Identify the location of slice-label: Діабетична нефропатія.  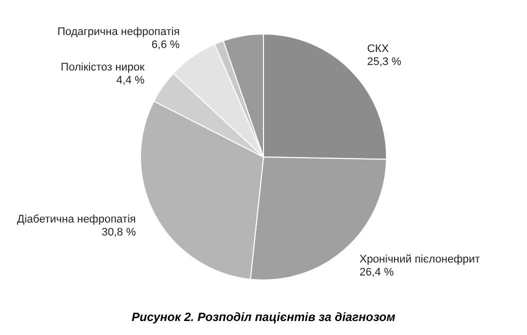
(76, 220).